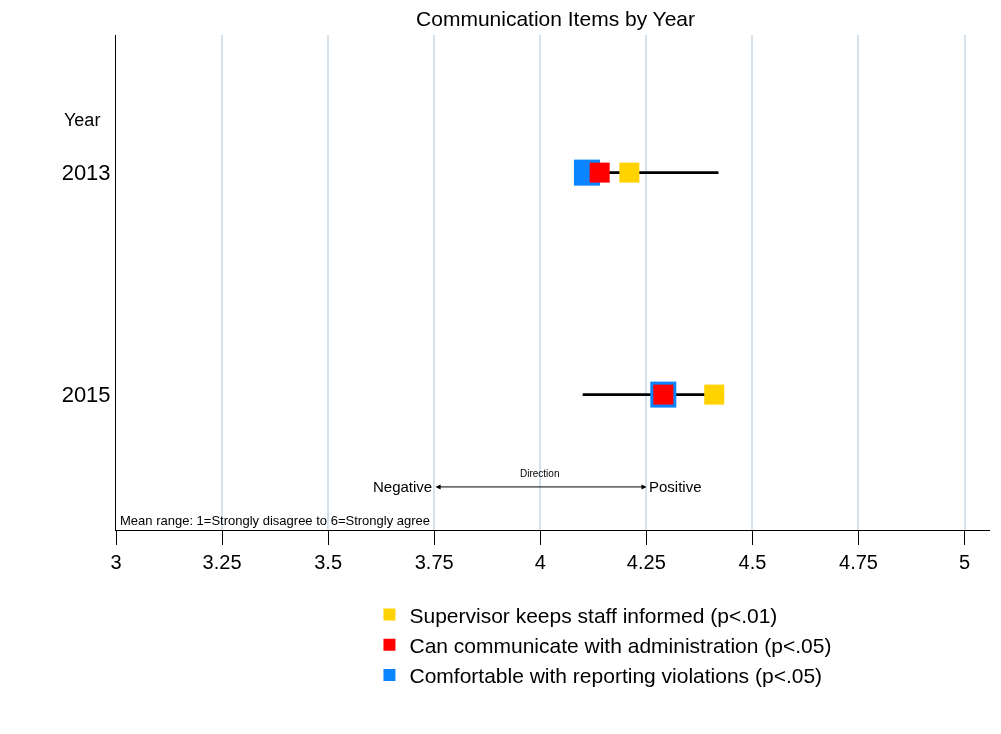  What do you see at coordinates (222, 562) in the screenshot?
I see `x-tick-label: 3.25` at bounding box center [222, 562].